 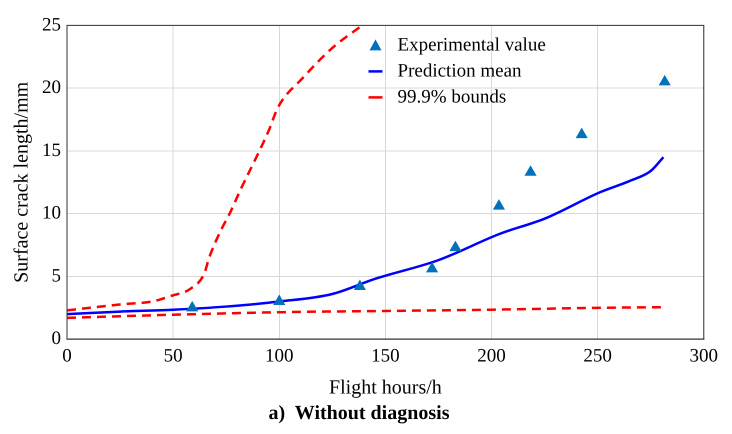 I want to click on legend-label: Prediction mean, so click(x=460, y=71).